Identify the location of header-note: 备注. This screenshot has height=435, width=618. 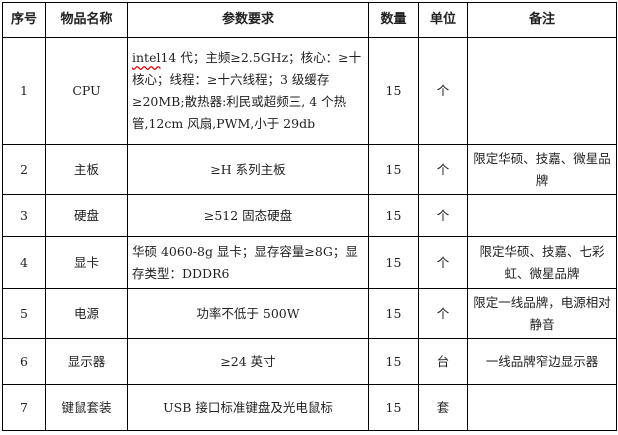
(542, 20).